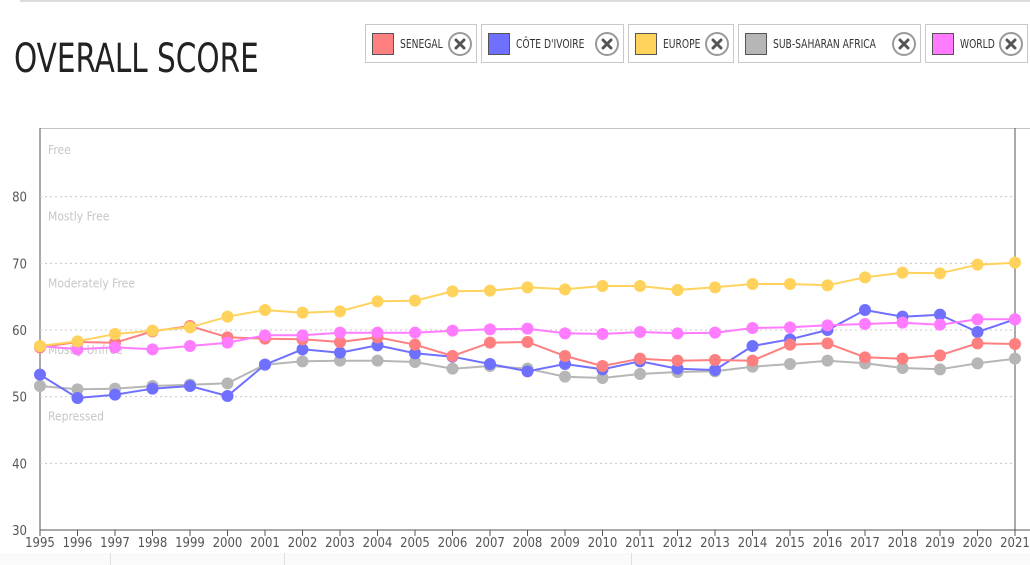 Image resolution: width=1030 pixels, height=565 pixels. What do you see at coordinates (378, 543) in the screenshot?
I see `x-tick-label: 2004` at bounding box center [378, 543].